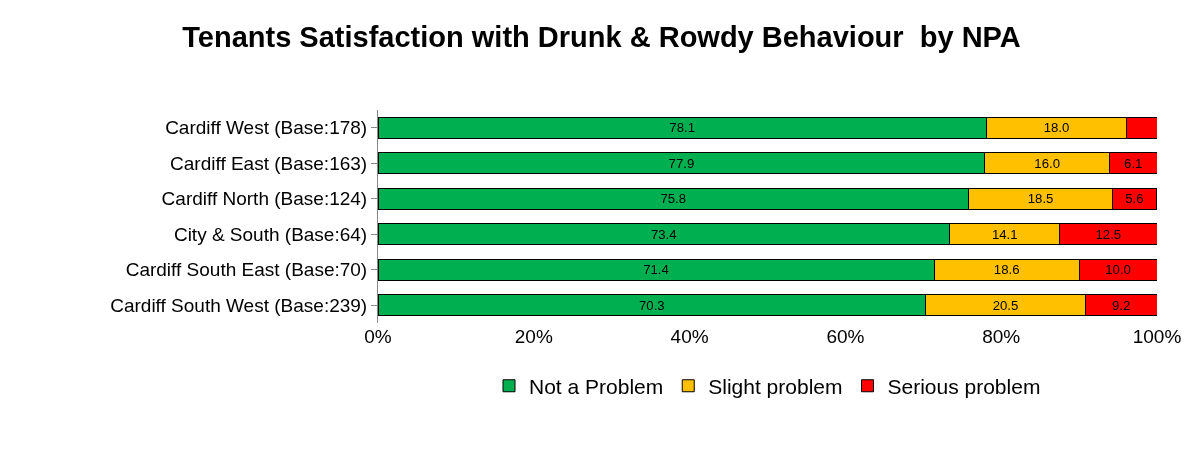 The image size is (1203, 453). Describe the element at coordinates (270, 234) in the screenshot. I see `y-tick-label: City & South (Base:64)` at that location.